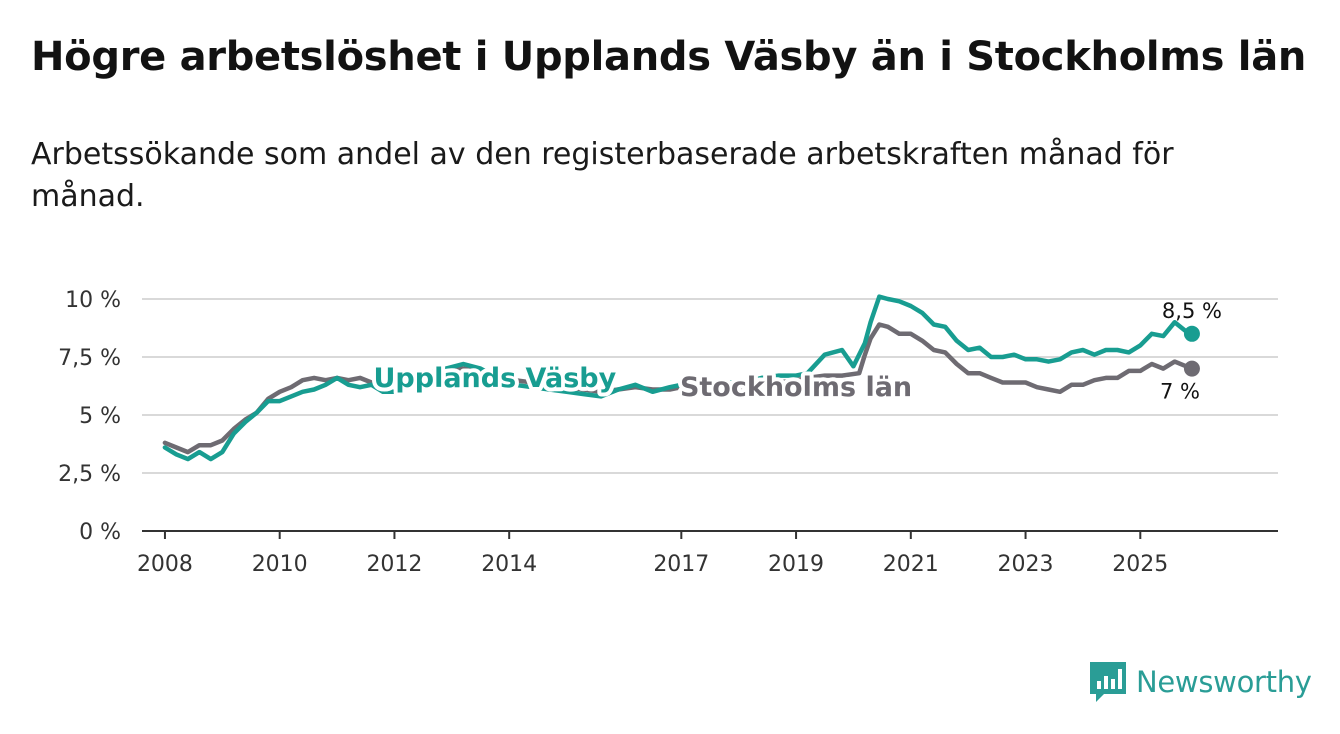  What do you see at coordinates (1191, 333) in the screenshot?
I see `end-point-upplands-vasby` at bounding box center [1191, 333].